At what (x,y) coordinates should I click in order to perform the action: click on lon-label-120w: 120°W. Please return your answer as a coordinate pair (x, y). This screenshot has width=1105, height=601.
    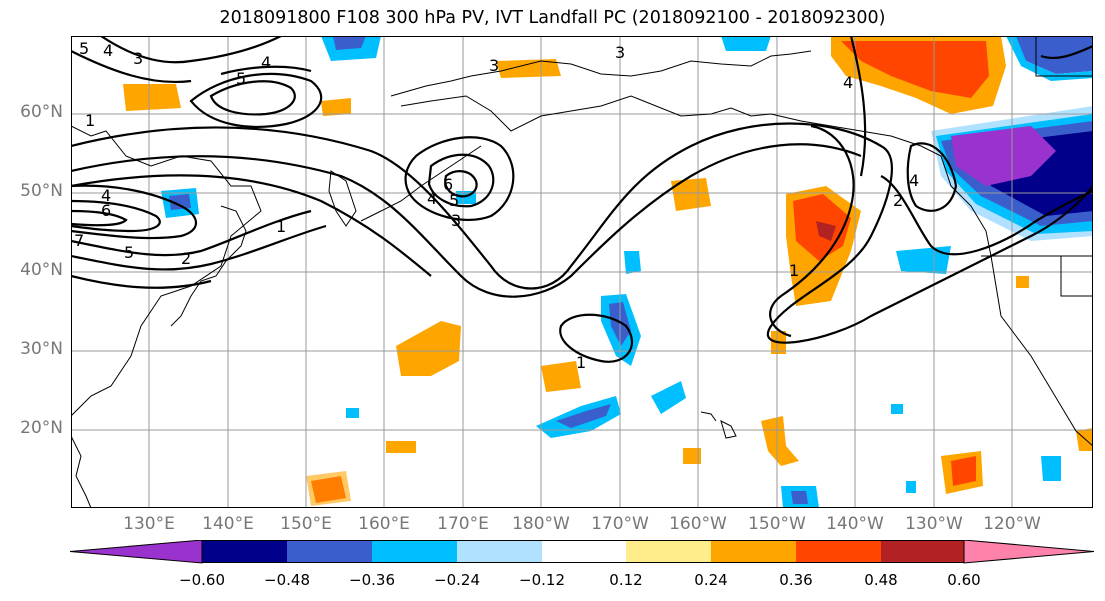
    Looking at the image, I should click on (1012, 524).